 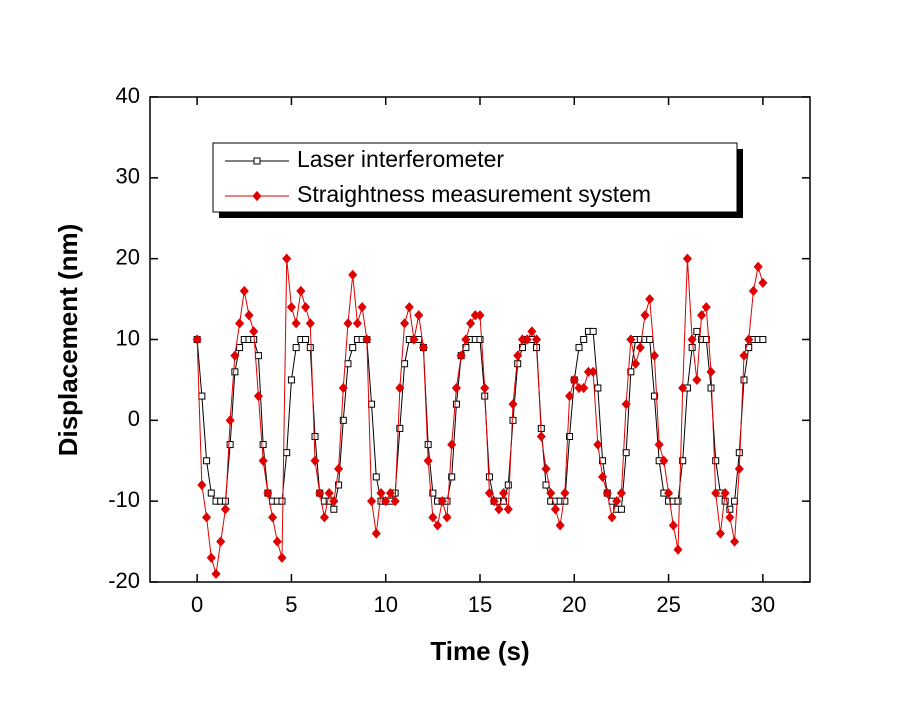 I want to click on y-tick-label: 40, so click(x=128, y=95).